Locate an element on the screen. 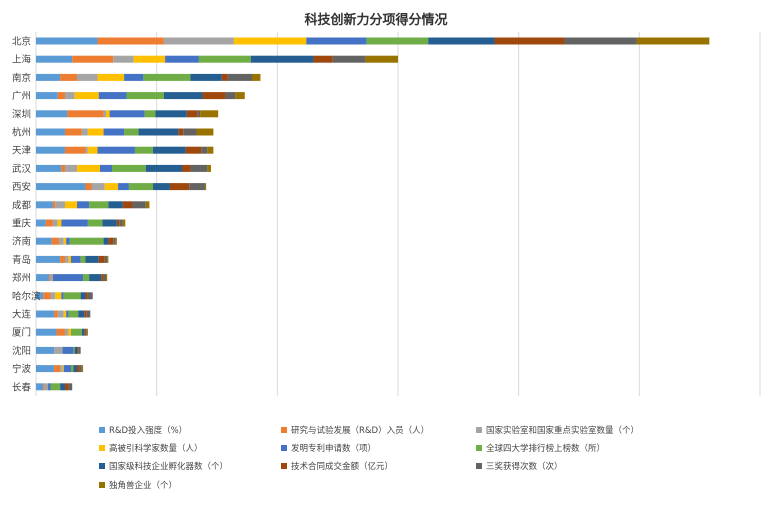  chart-title: 科技创新力分项得分情况 is located at coordinates (375, 20).